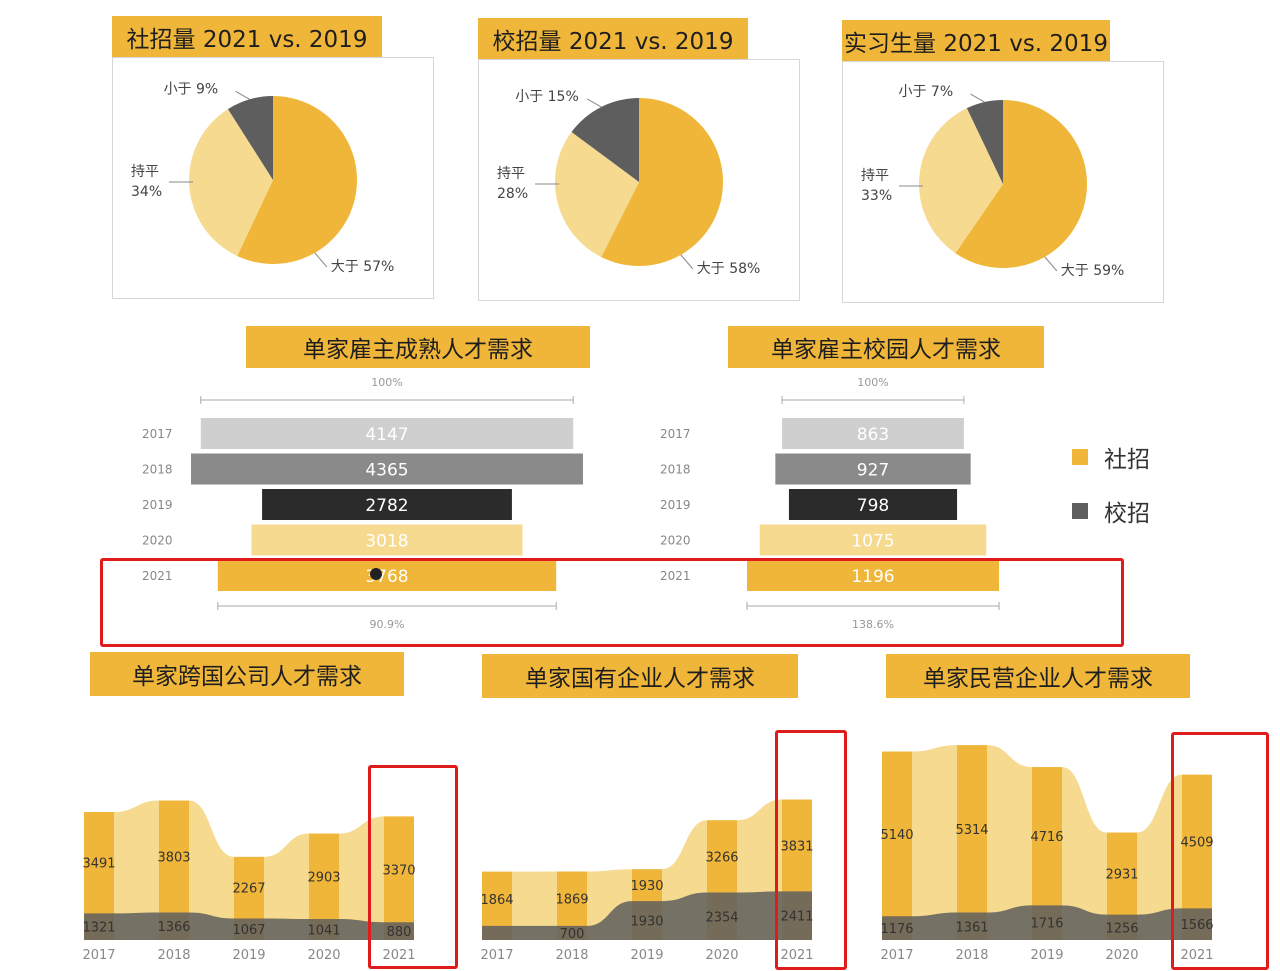 The height and width of the screenshot is (971, 1280). What do you see at coordinates (1127, 460) in the screenshot?
I see `legend-label-shezhao: 社招` at bounding box center [1127, 460].